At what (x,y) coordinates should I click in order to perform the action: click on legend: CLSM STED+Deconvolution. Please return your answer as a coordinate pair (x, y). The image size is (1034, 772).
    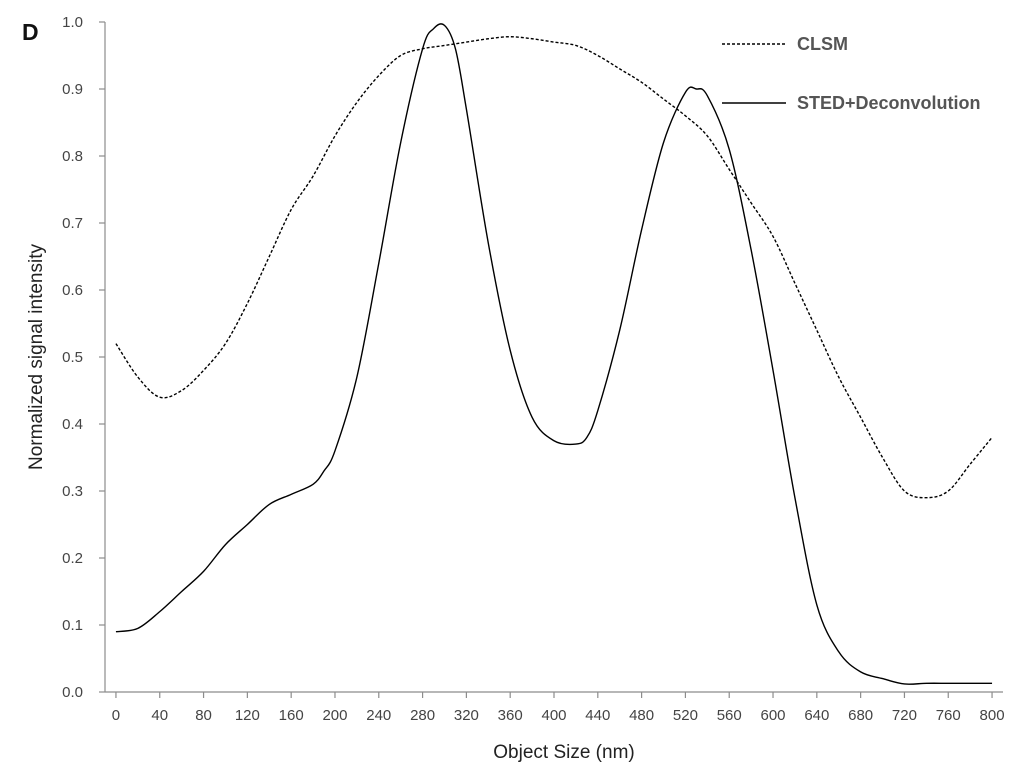
    Looking at the image, I should click on (851, 73).